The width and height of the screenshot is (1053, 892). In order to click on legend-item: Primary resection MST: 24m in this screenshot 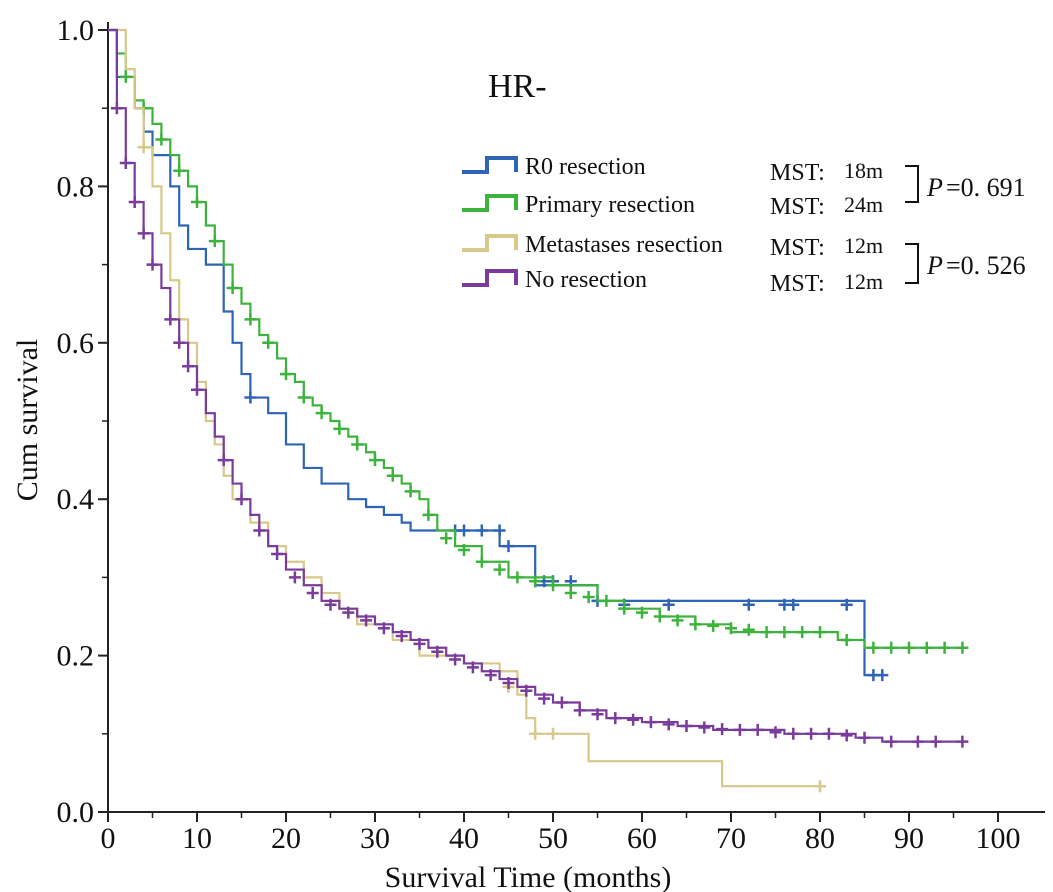, I will do `click(672, 206)`.